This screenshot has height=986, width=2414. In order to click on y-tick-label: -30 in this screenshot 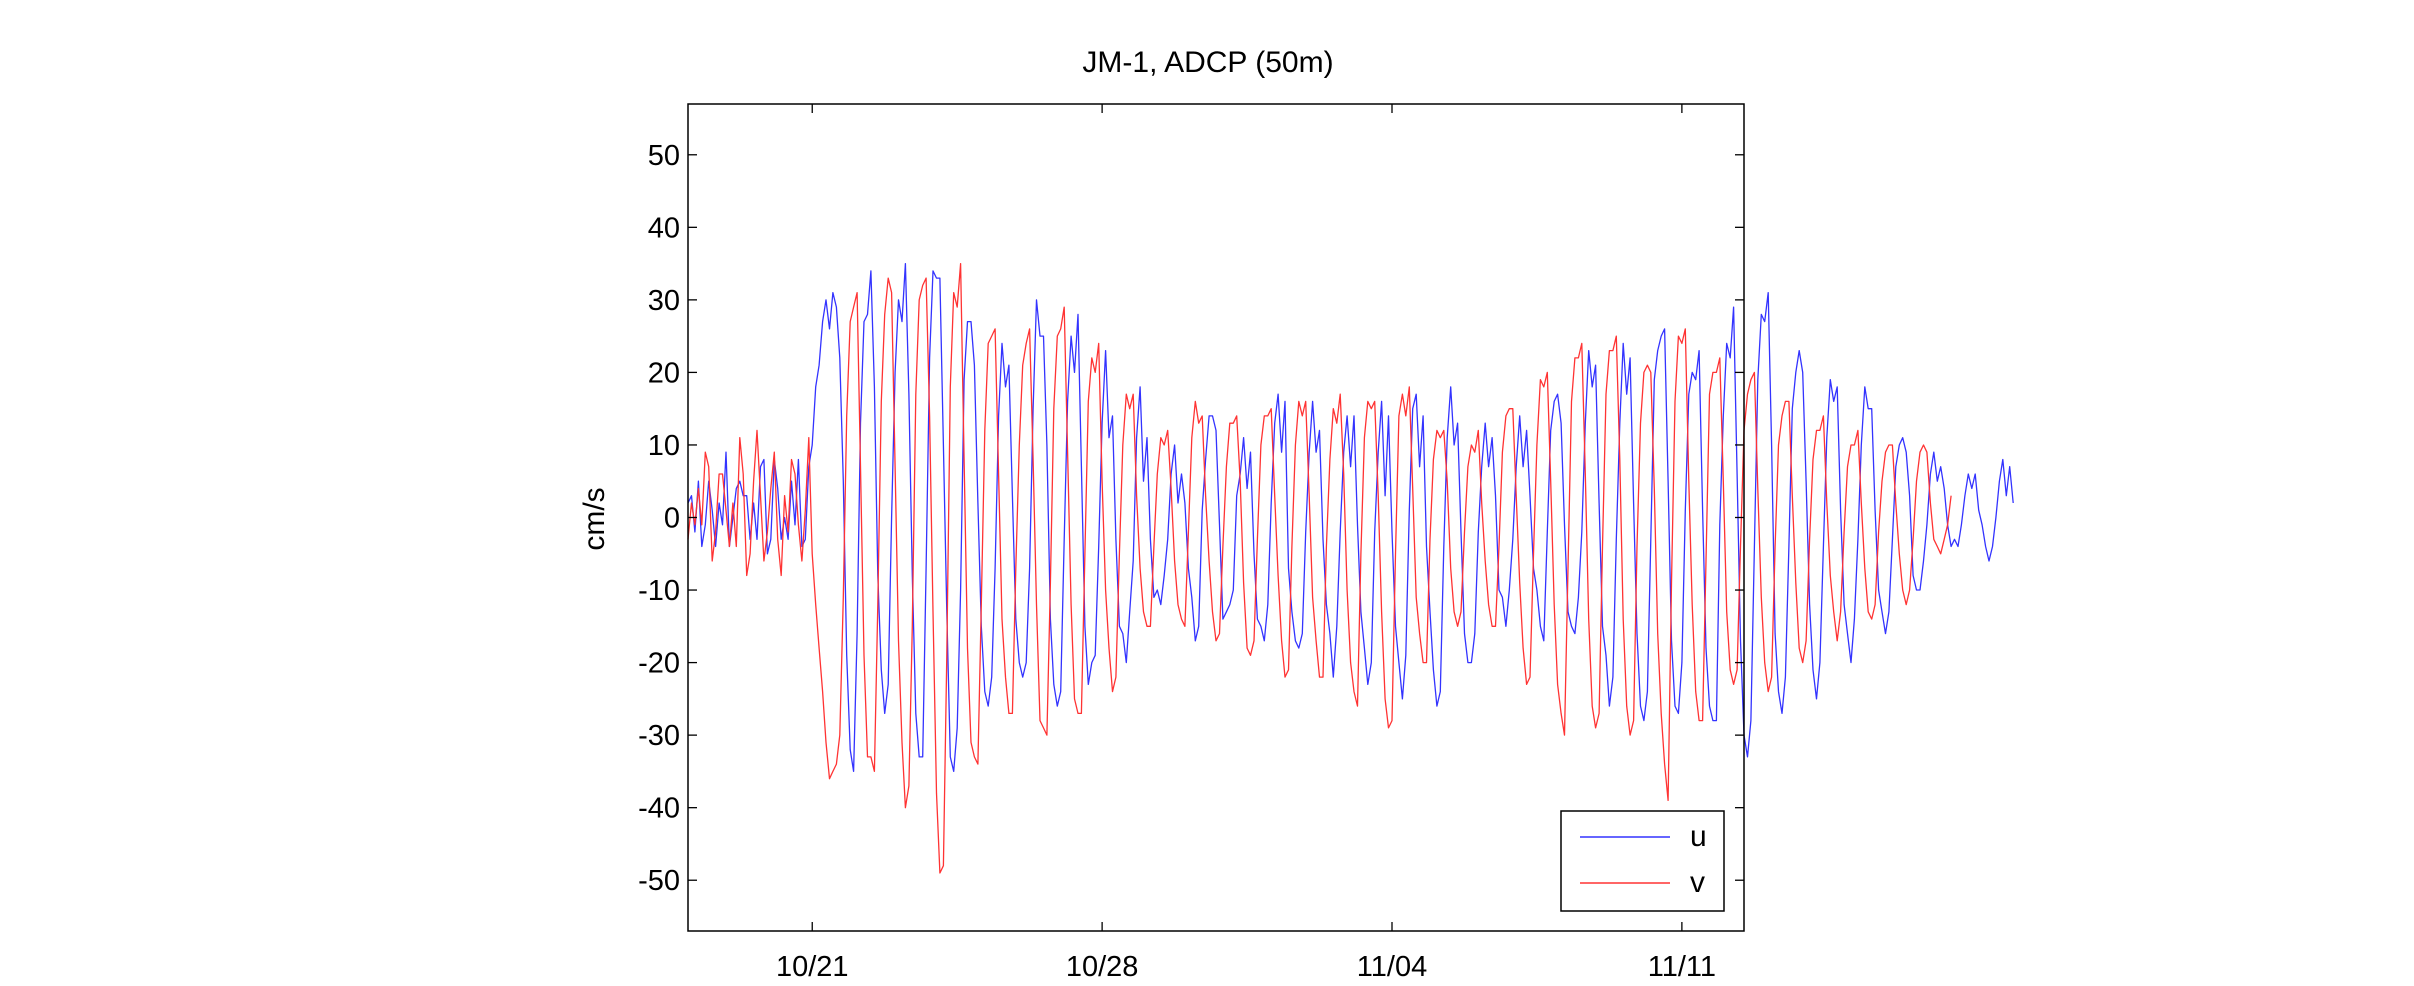, I will do `click(659, 736)`.